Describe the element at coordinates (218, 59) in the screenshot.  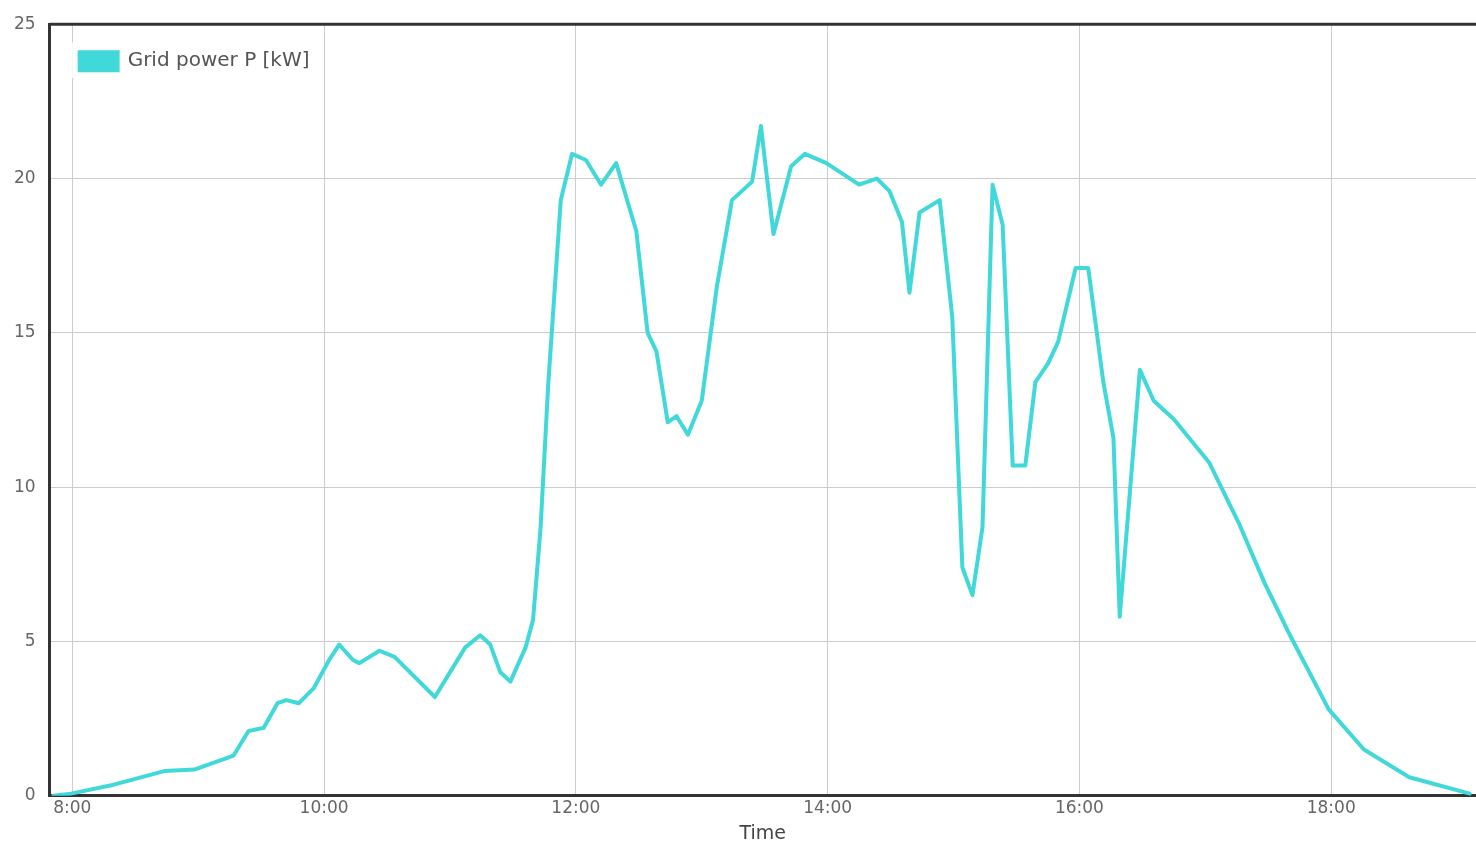
I see `legend-label: Grid power P [kW]` at that location.